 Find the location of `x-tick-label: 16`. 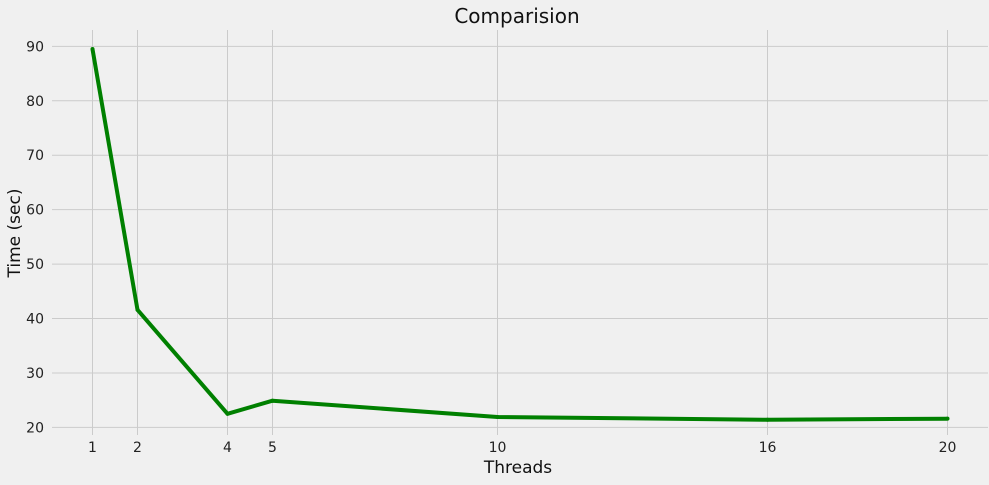

x-tick-label: 16 is located at coordinates (768, 448).